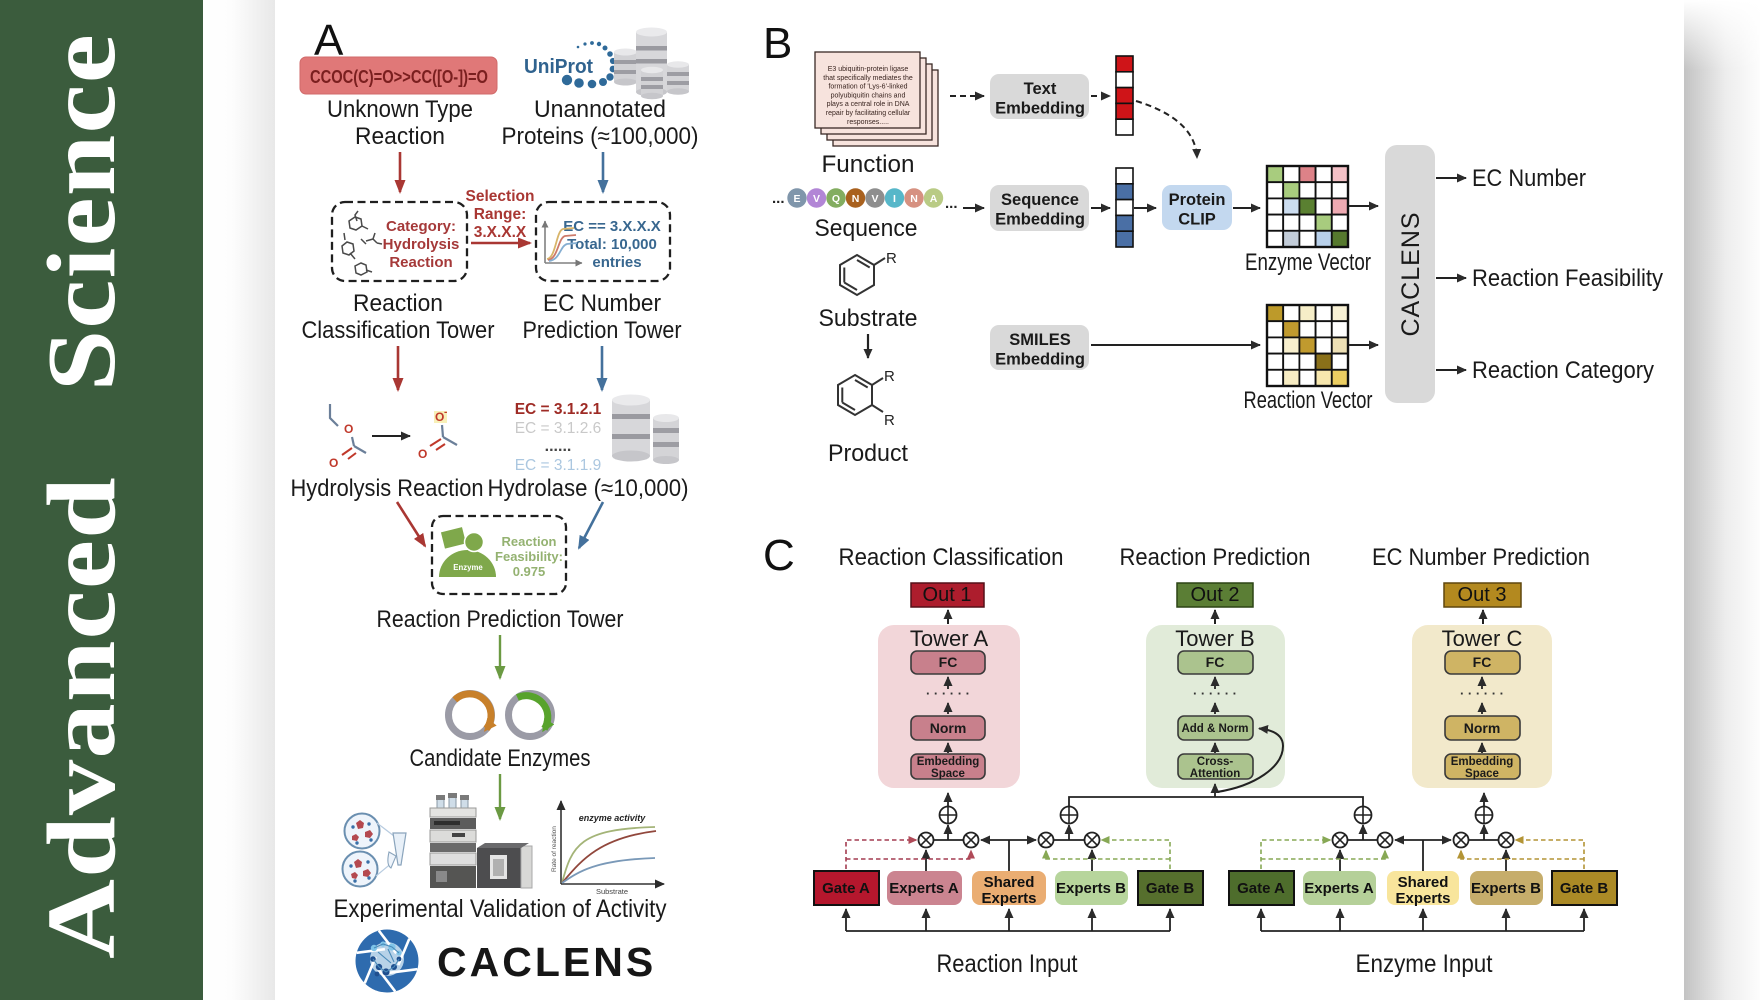 The width and height of the screenshot is (1760, 1000). I want to click on svg-text: Selection, so click(500, 196).